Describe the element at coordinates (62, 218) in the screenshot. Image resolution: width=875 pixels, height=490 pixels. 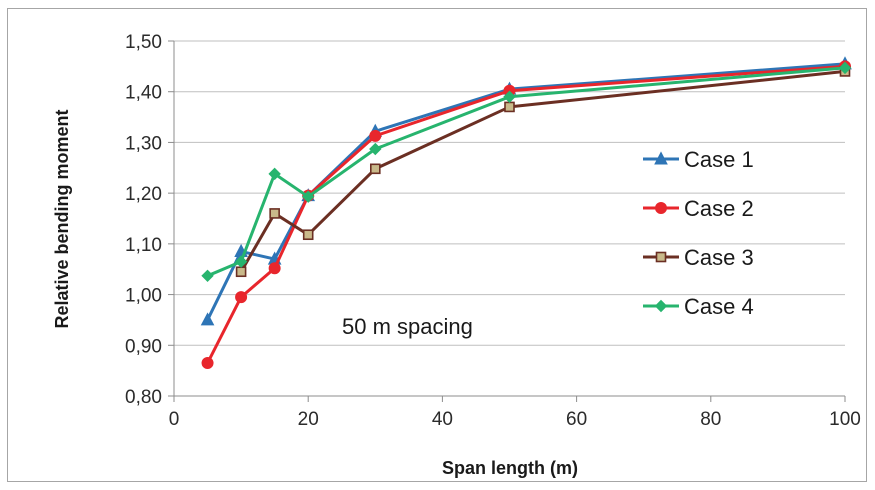
I see `y-axis-title: Relative bending moment` at that location.